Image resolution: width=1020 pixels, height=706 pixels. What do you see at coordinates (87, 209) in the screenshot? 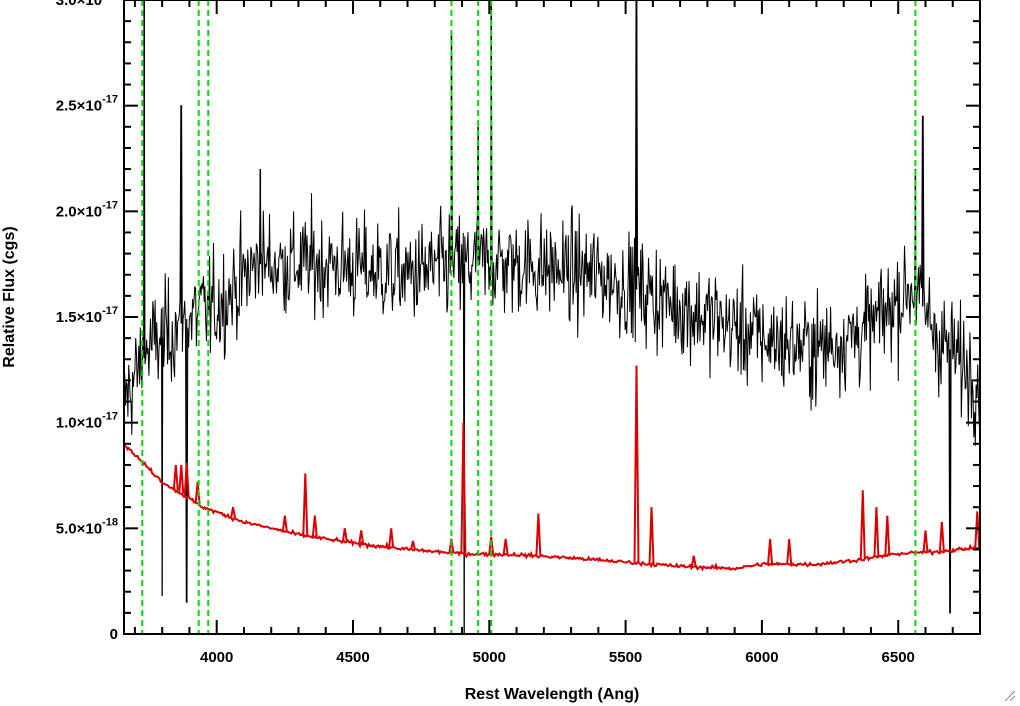
I see `y-tick-label: 2.0×10⁻¹⁷` at bounding box center [87, 209].